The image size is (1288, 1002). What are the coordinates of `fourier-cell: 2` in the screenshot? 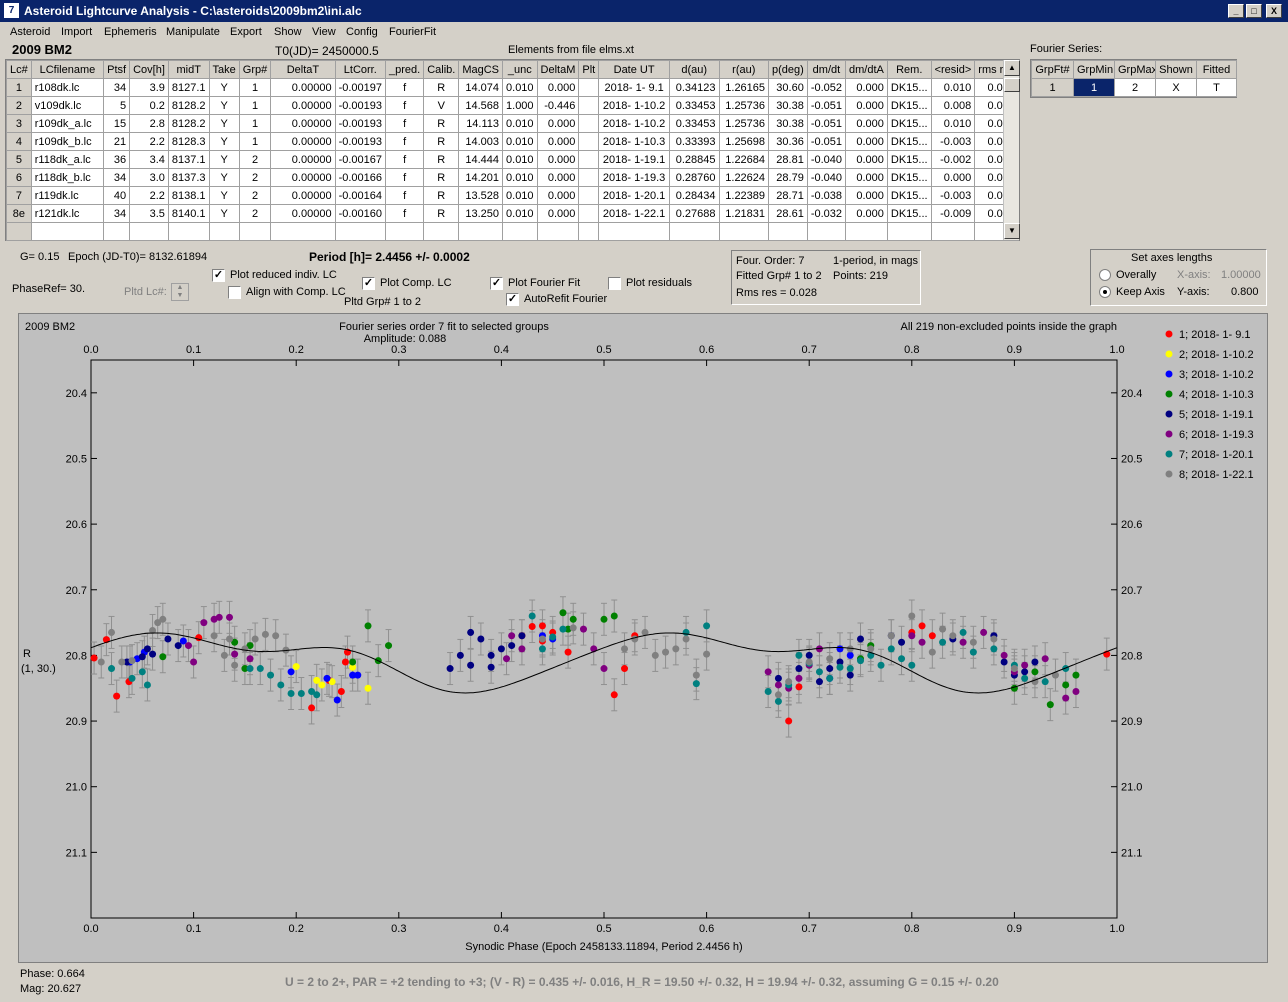 It's located at (1135, 87).